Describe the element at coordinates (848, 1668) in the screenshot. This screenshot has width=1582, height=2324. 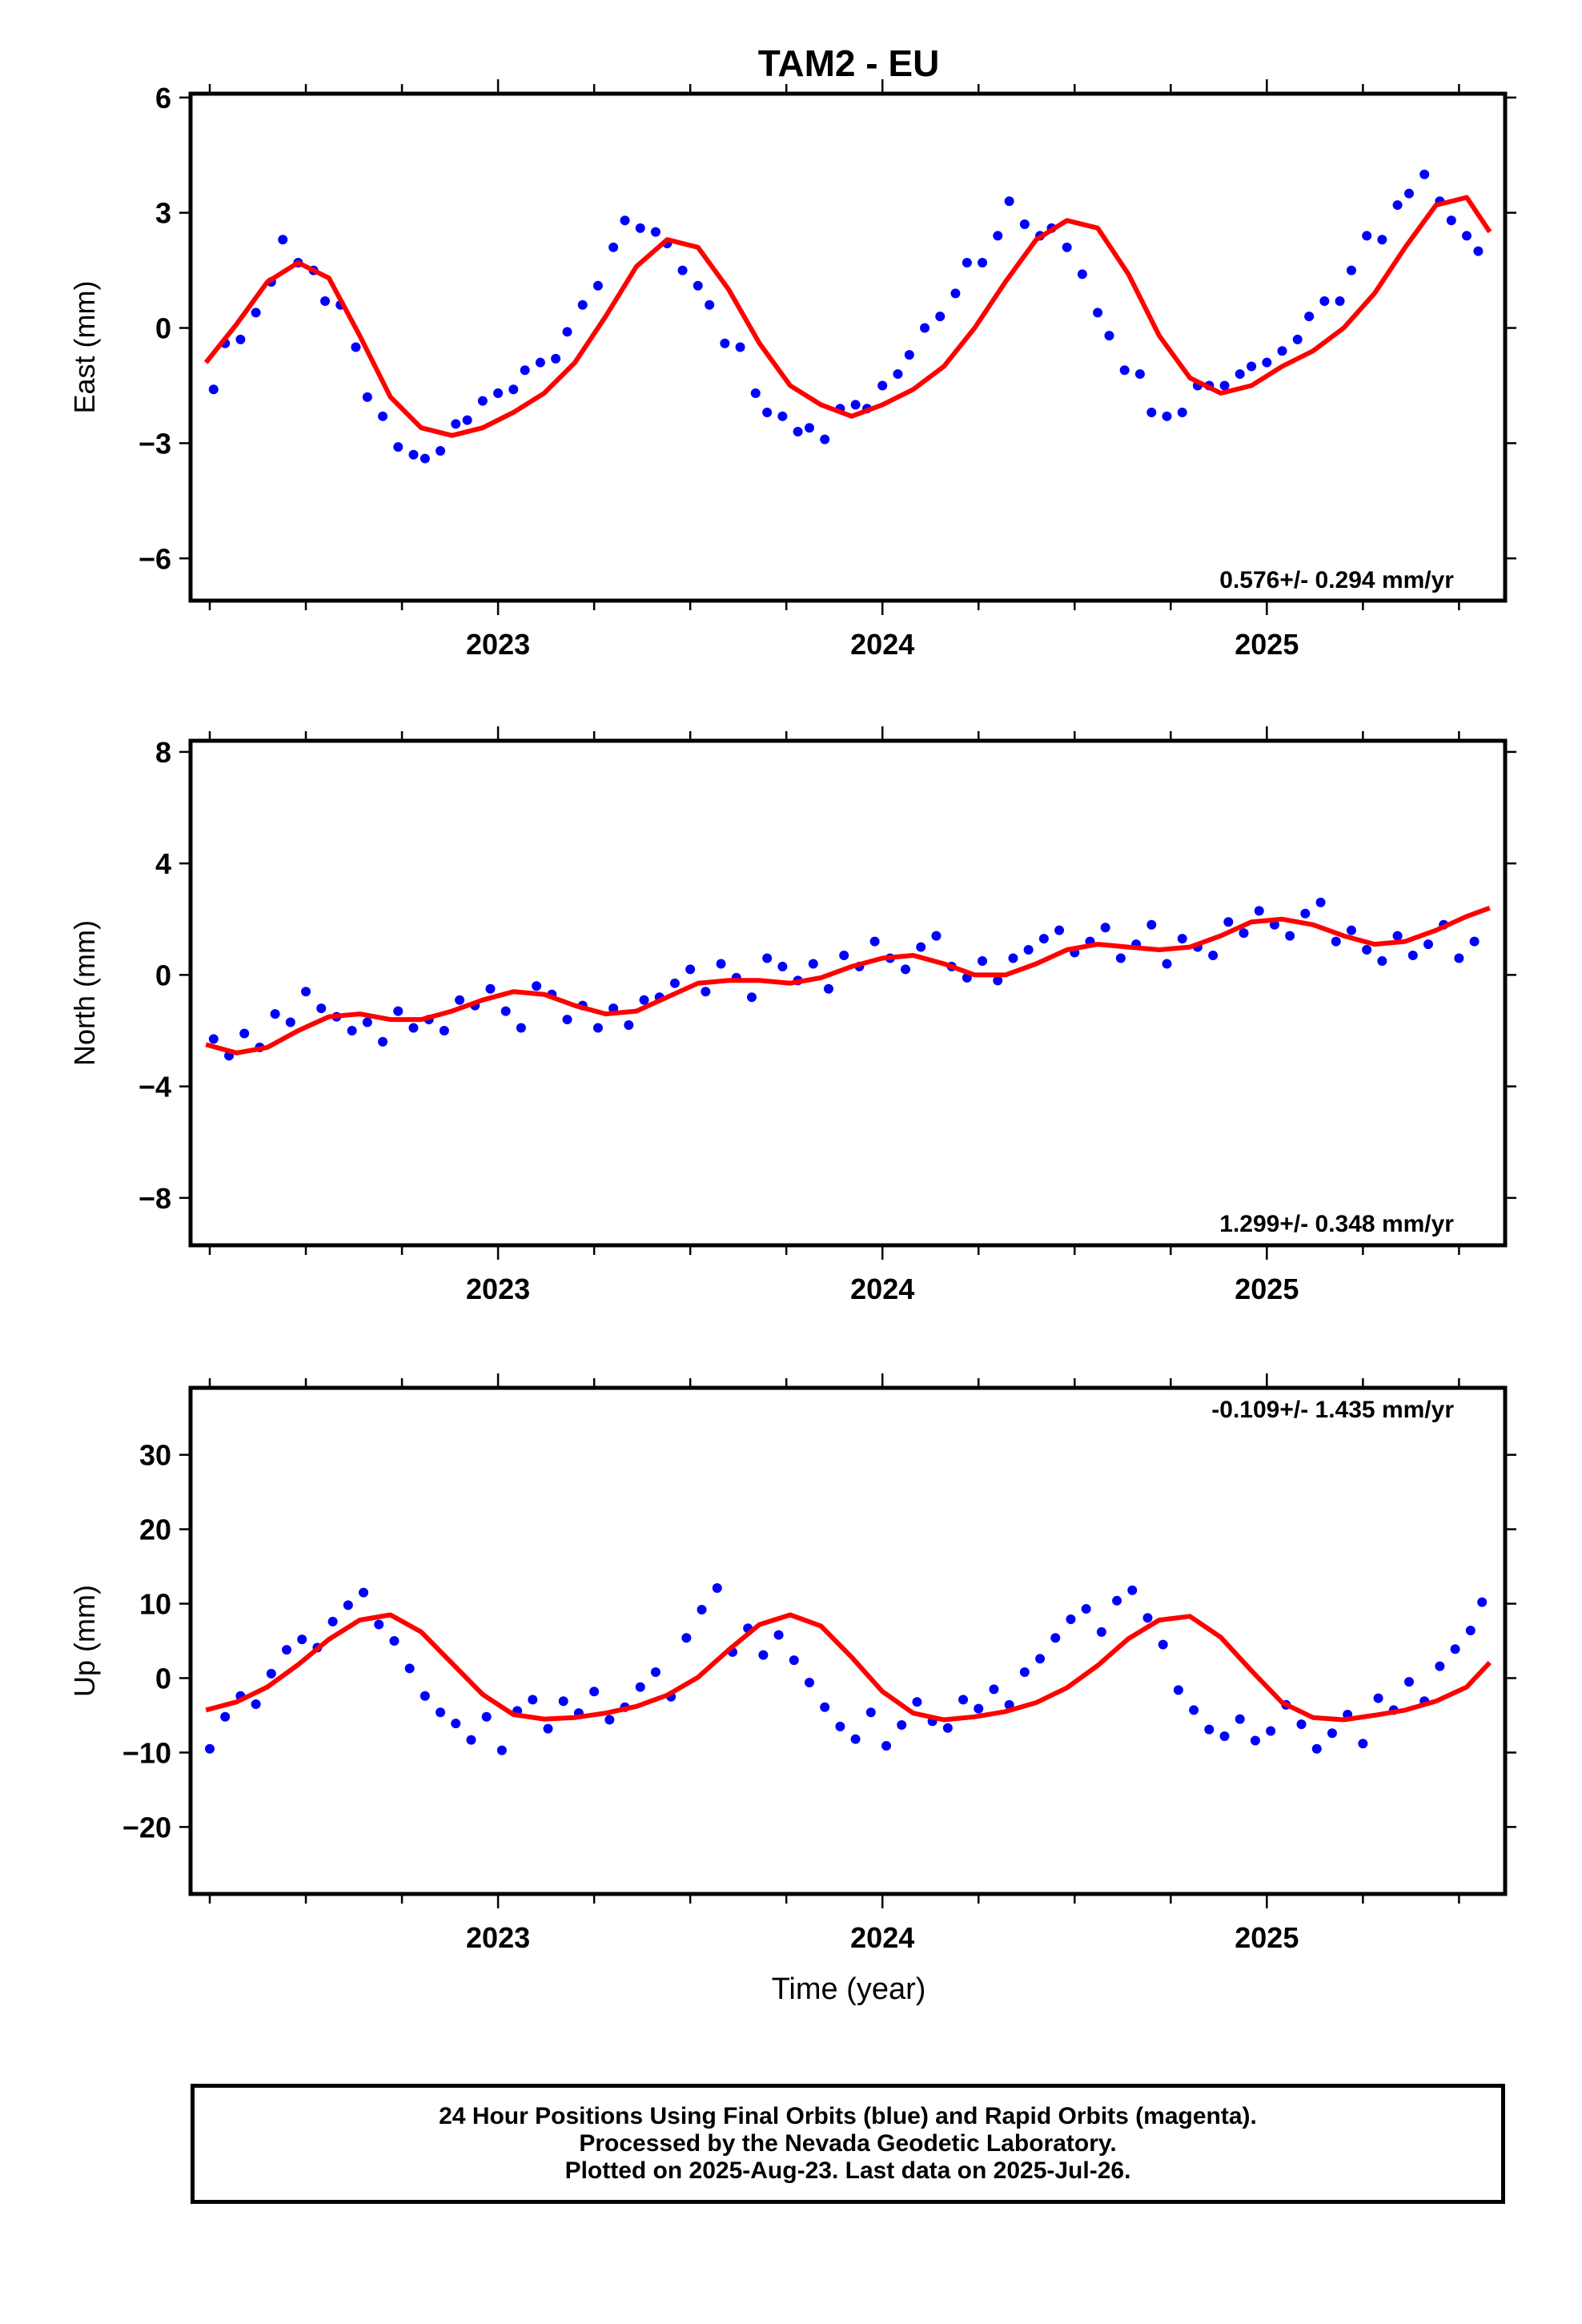
I see `up-model-line` at that location.